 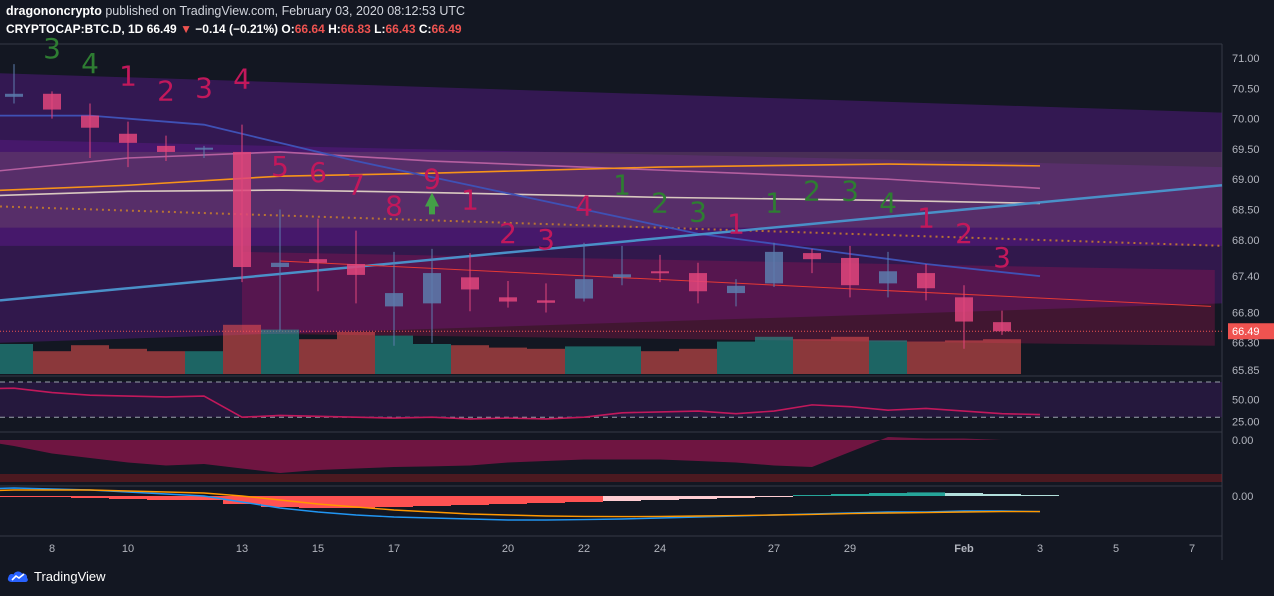 I want to click on last-price-tag-label: 66.49, so click(x=1246, y=332).